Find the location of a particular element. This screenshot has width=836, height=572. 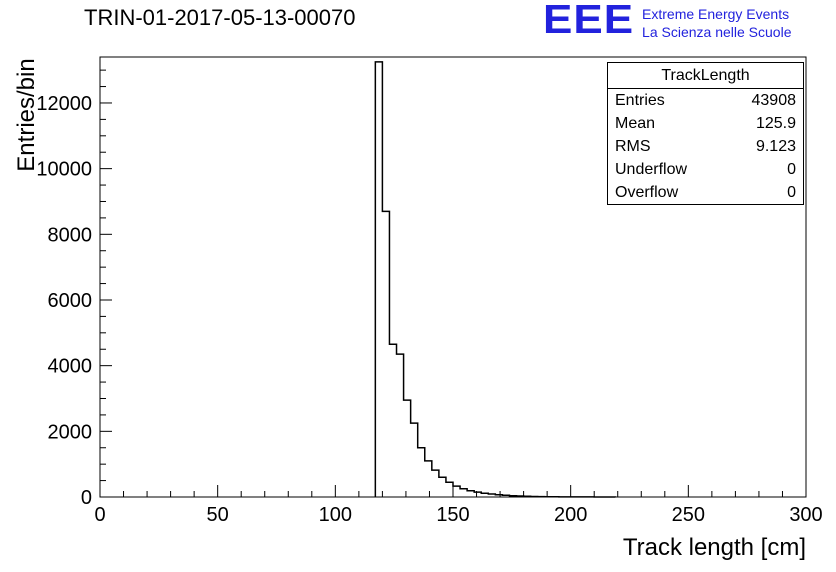

svg-text: 50 is located at coordinates (218, 515).